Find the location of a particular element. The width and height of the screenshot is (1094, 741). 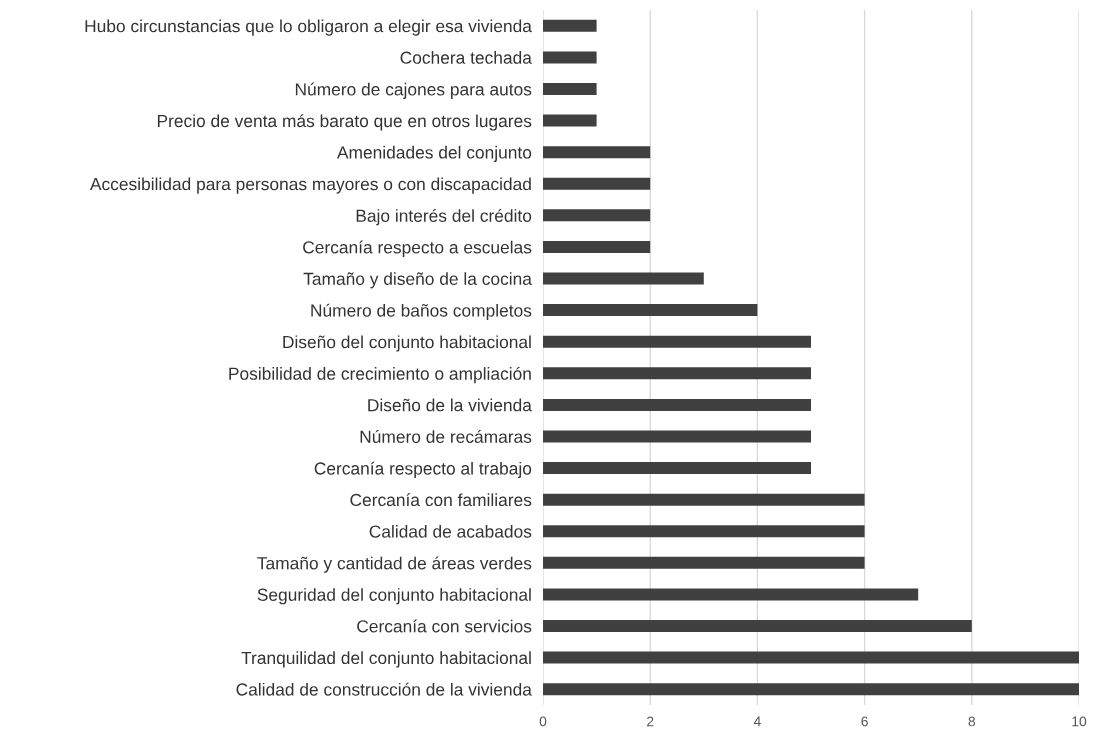

y-tick-label: Hubo circunstancias que lo obligaron a elegir esa vivienda is located at coordinates (308, 27).